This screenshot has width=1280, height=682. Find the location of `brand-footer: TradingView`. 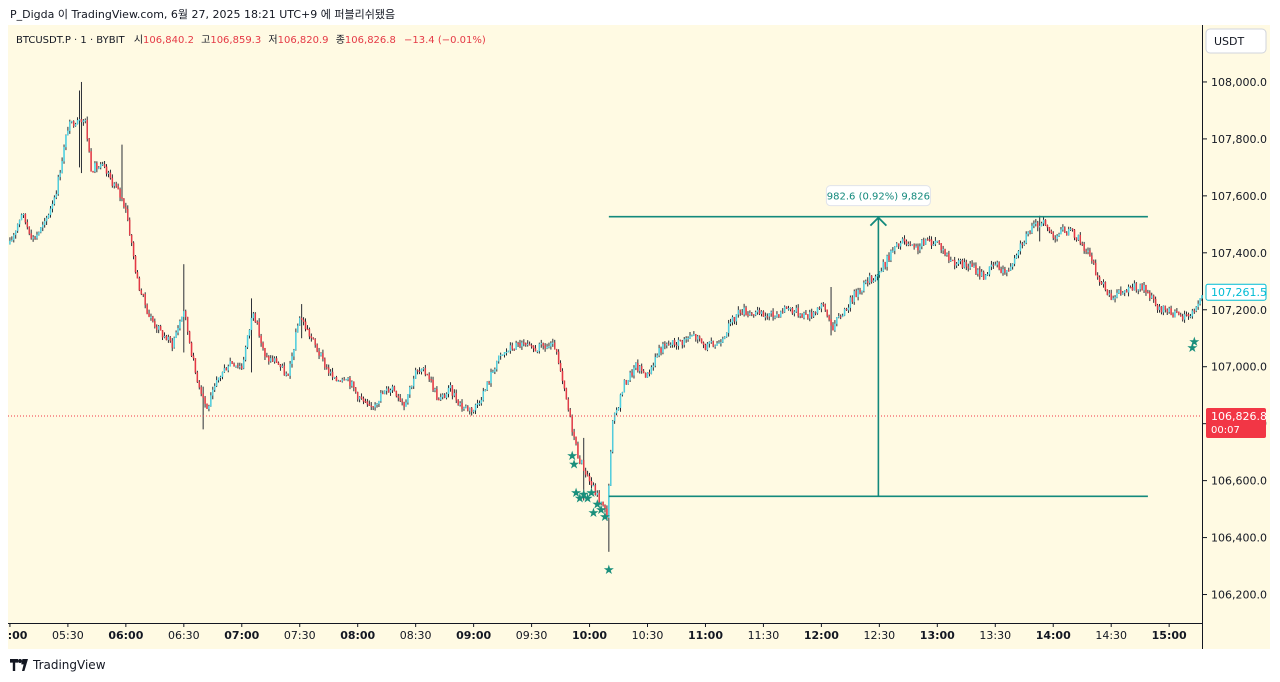

brand-footer: TradingView is located at coordinates (58, 665).